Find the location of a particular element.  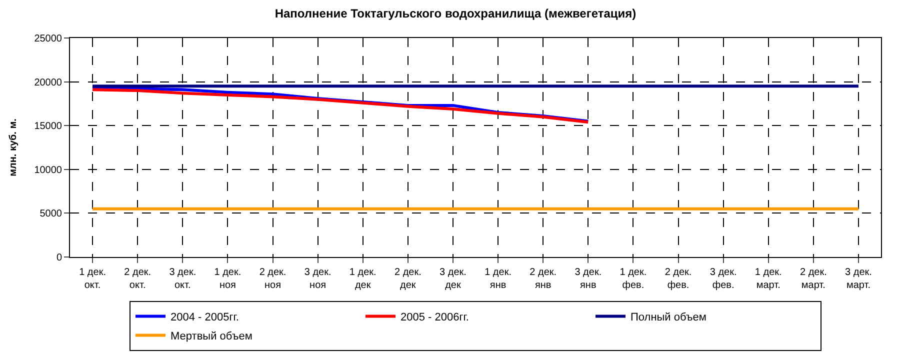

x-tick-label: 2 дек. ноя is located at coordinates (272, 279).